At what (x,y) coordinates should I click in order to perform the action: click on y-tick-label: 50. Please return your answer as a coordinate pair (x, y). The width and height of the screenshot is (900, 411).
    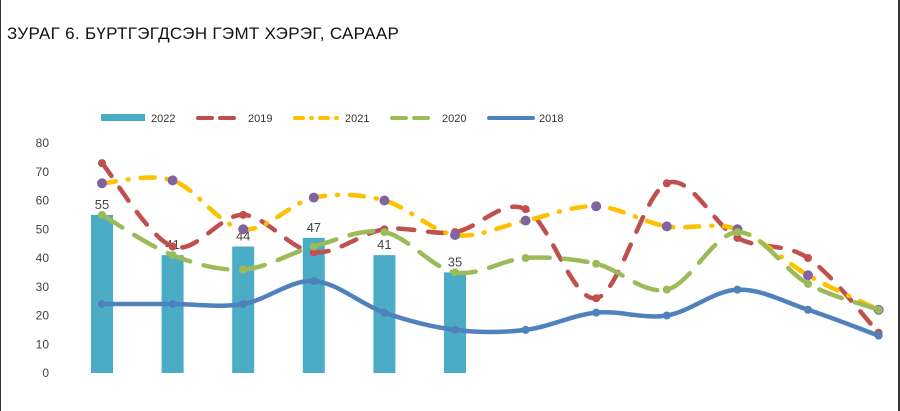
    Looking at the image, I should click on (43, 229).